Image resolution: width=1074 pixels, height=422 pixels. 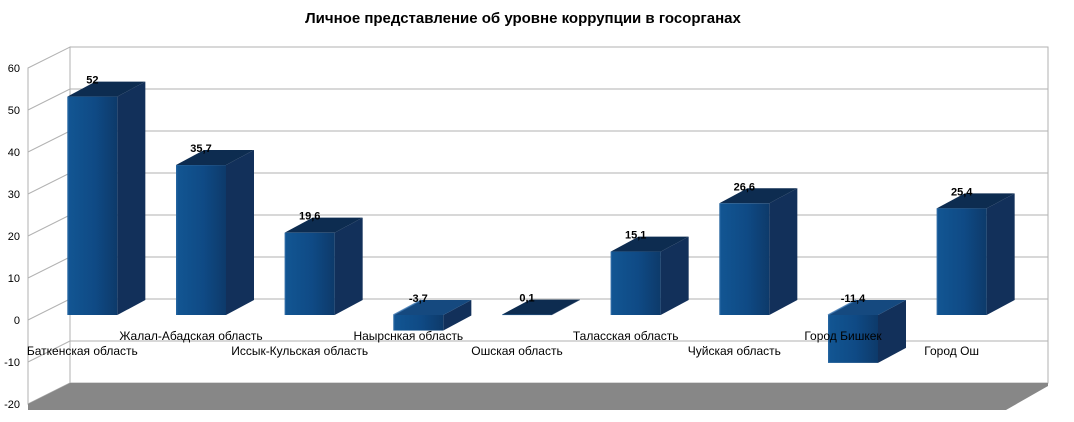 What do you see at coordinates (200, 149) in the screenshot?
I see `bar-value-label: 35,7` at bounding box center [200, 149].